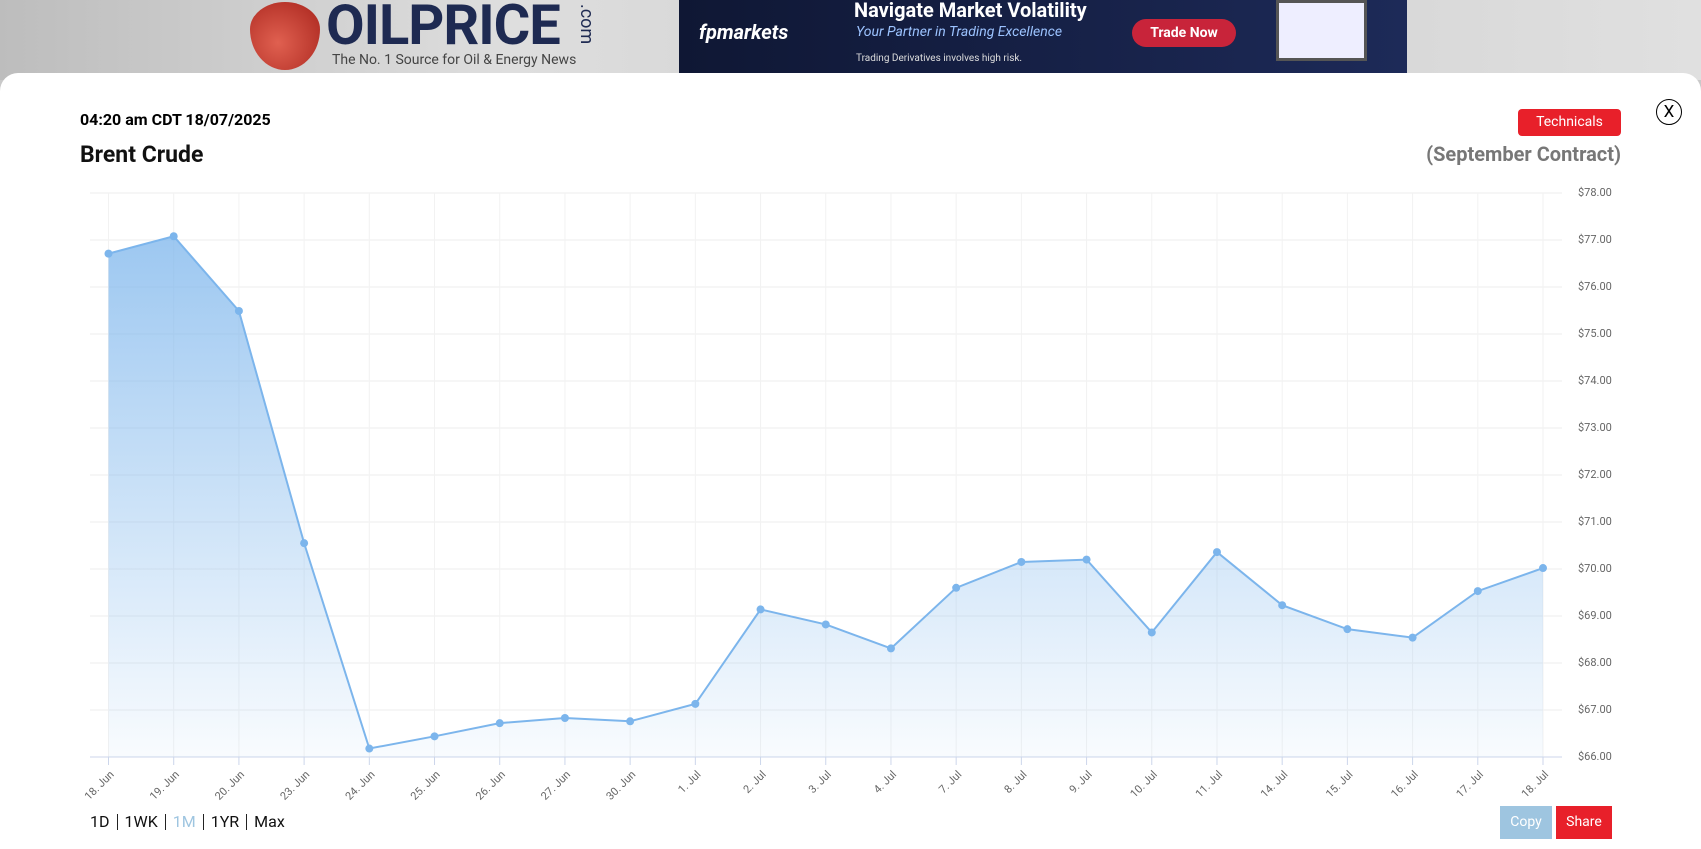  I want to click on x-tick-label: 9. Jul, so click(1081, 782).